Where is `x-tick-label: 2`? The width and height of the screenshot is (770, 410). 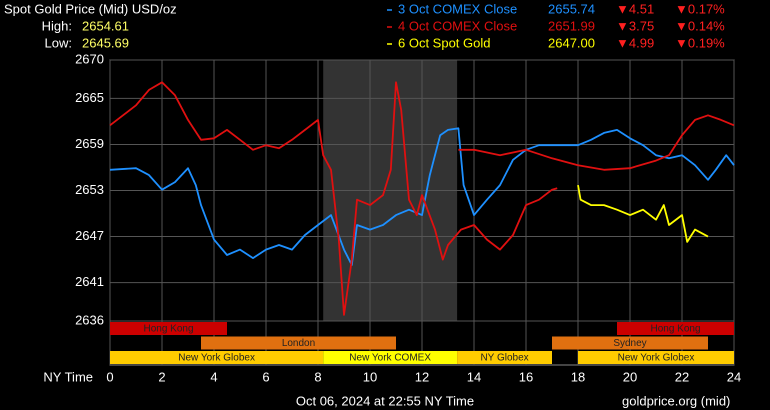 x-tick-label: 2 is located at coordinates (161, 376).